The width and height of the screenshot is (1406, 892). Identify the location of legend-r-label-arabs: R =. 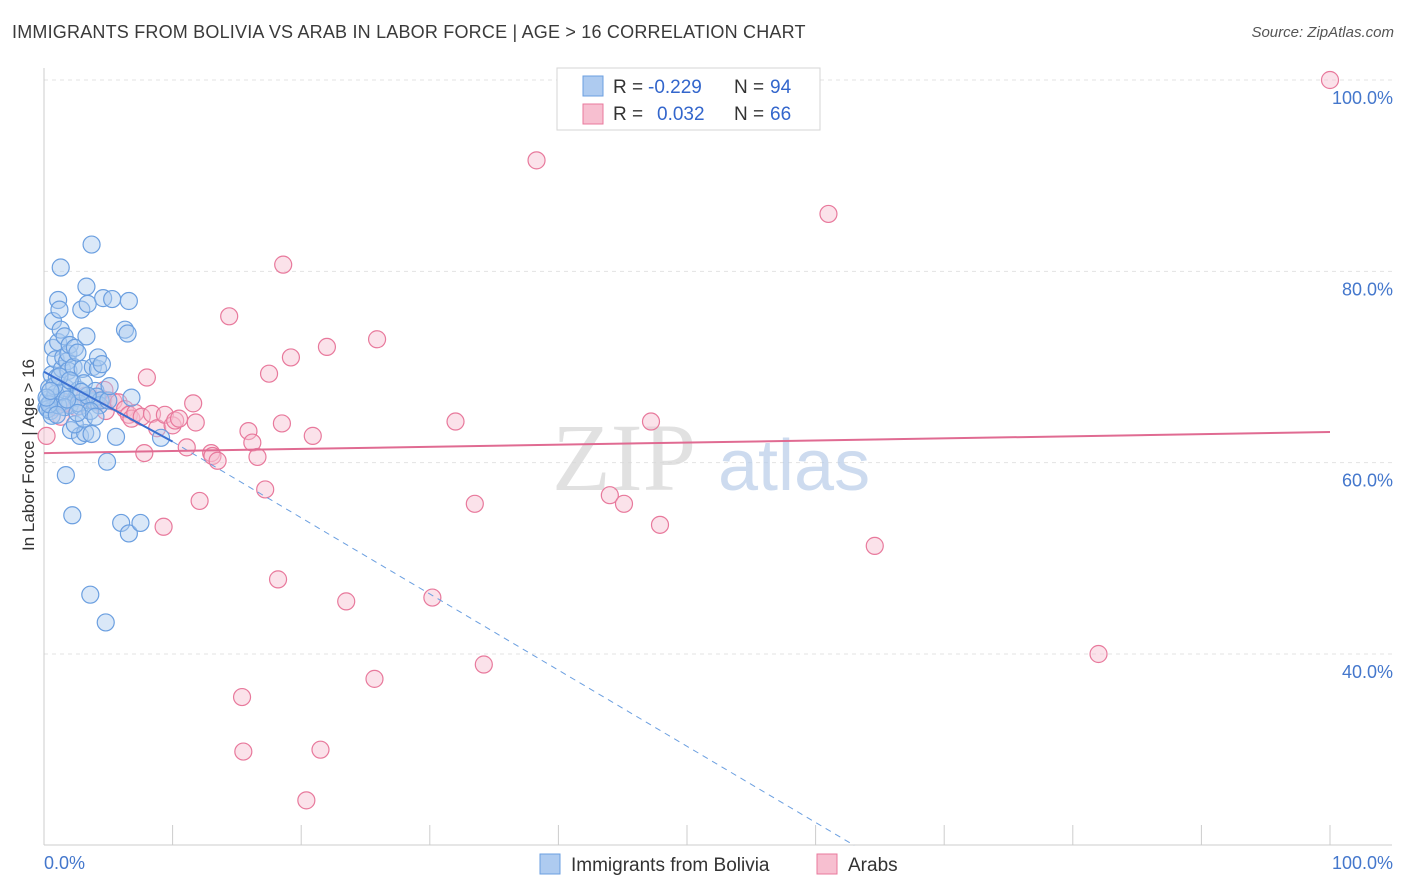
(628, 114).